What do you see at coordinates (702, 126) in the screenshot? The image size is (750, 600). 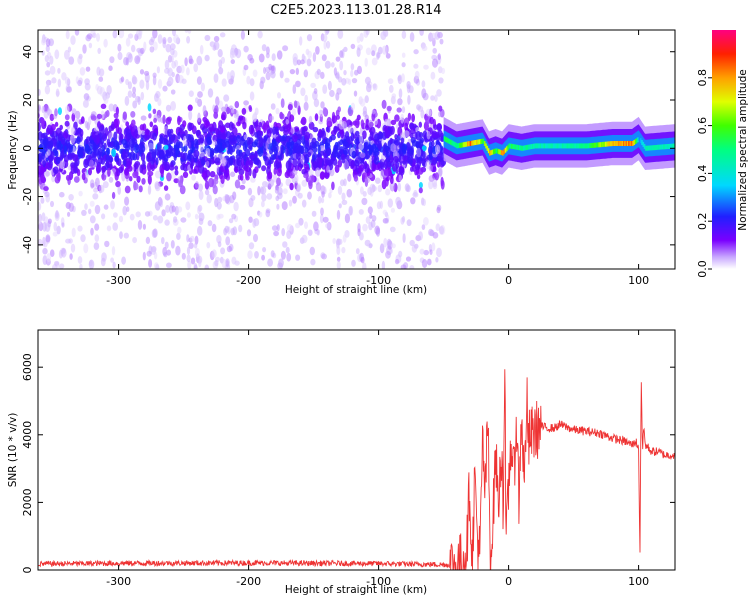 I see `colorbar-tick-label: 0.6` at bounding box center [702, 126].